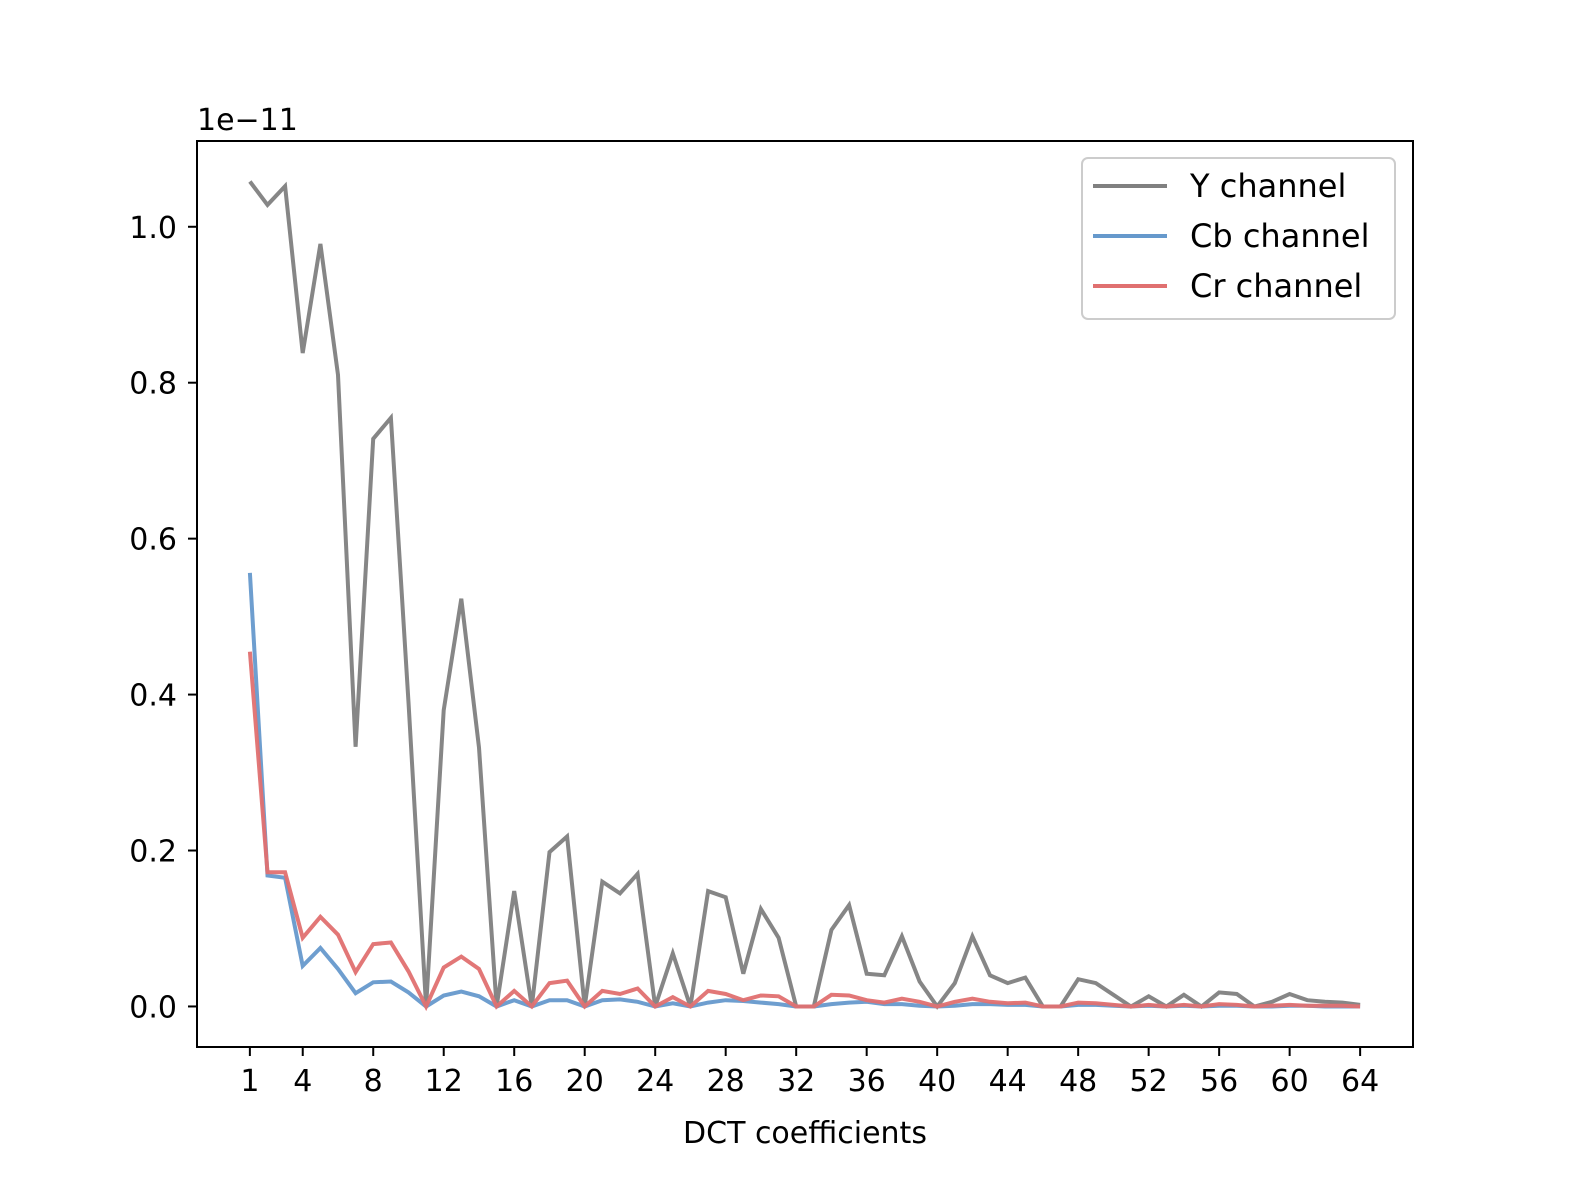 The height and width of the screenshot is (1183, 1577). What do you see at coordinates (1219, 1081) in the screenshot?
I see `x-tick-label: 56` at bounding box center [1219, 1081].